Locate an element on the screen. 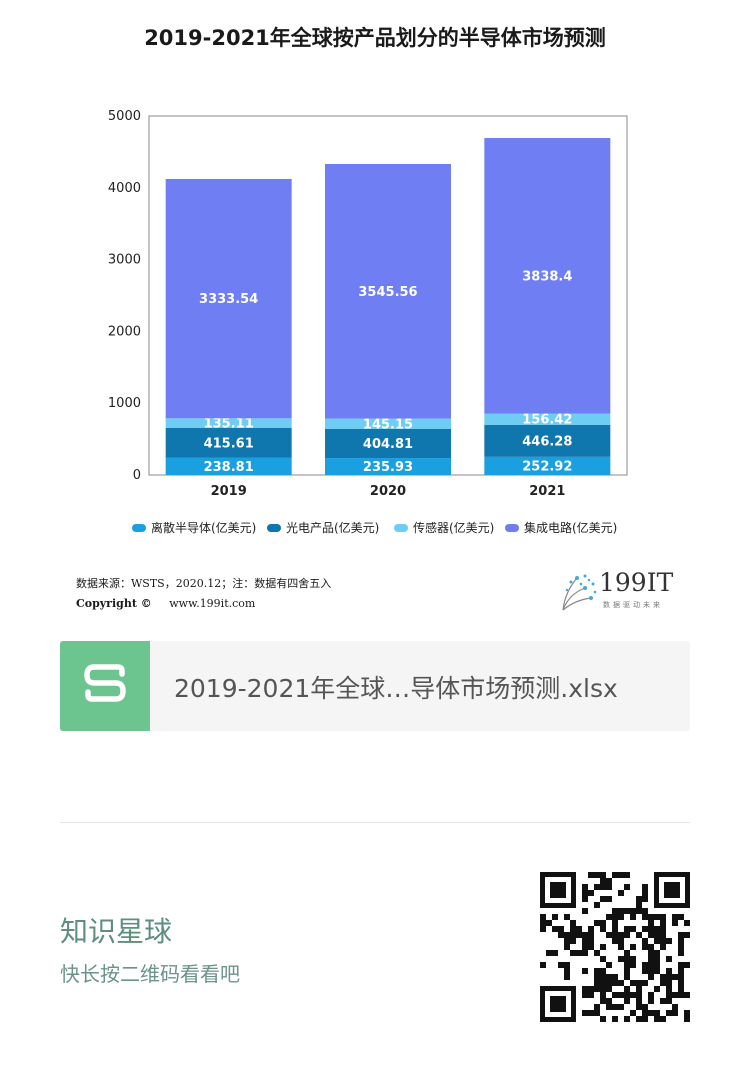  data-label: 156.42 is located at coordinates (547, 420).